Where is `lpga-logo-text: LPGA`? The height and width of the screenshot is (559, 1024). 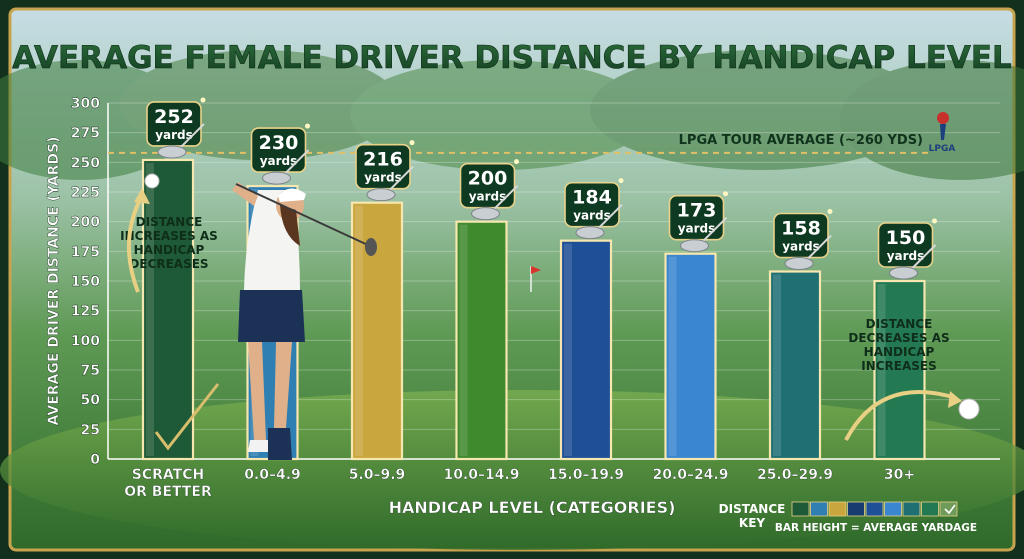 lpga-logo-text: LPGA is located at coordinates (942, 149).